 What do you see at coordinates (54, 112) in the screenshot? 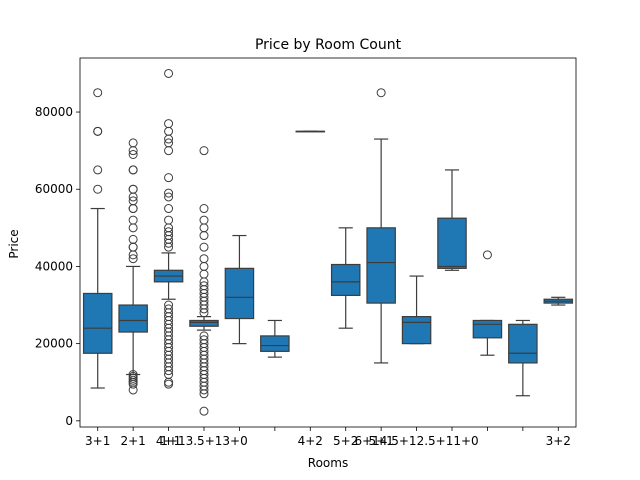
I see `y-tick-label: 80000` at bounding box center [54, 112].